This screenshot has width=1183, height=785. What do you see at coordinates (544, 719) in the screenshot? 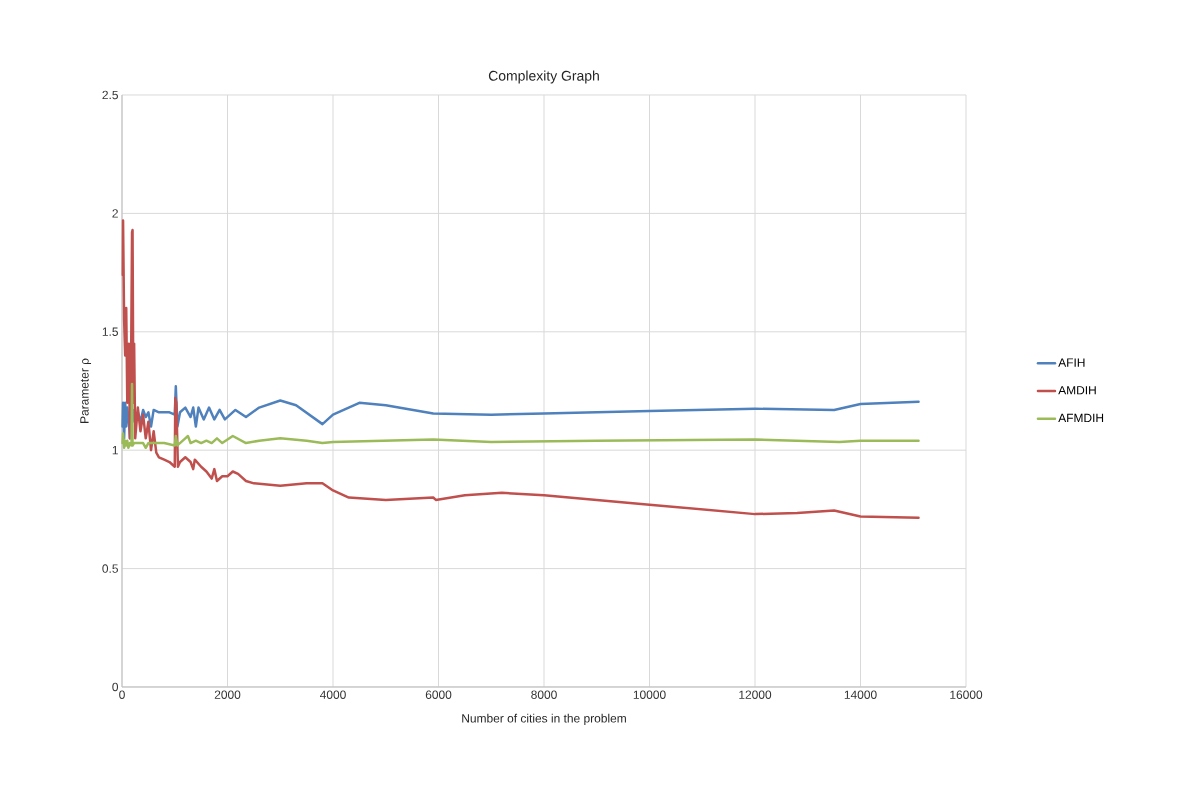
I see `x-axis-title: Number of cities in the problem` at bounding box center [544, 719].